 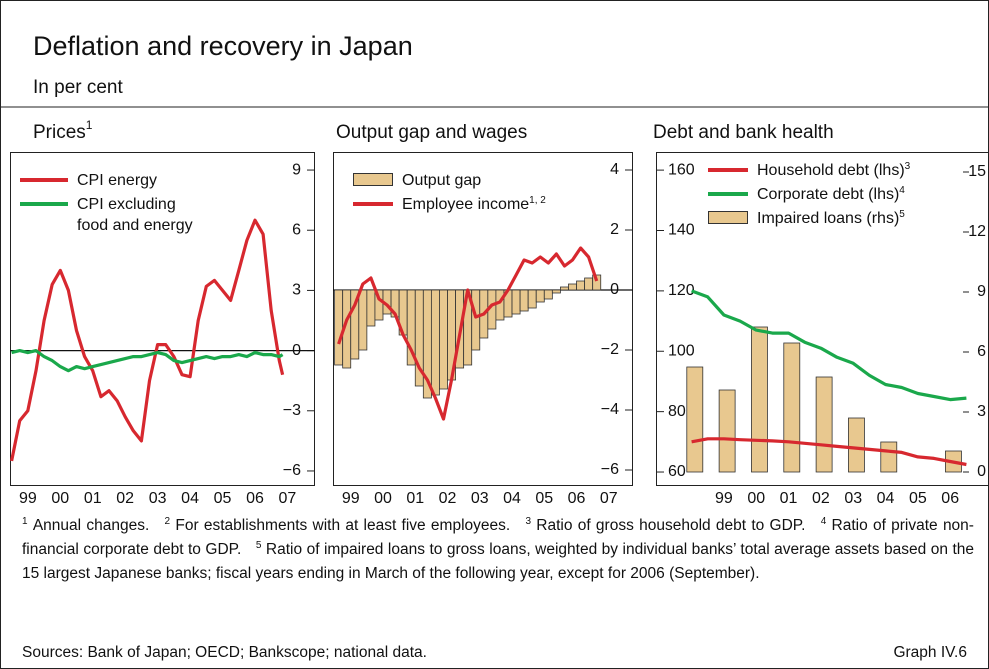 I want to click on legend-text: Household debt (lhs), so click(x=831, y=170).